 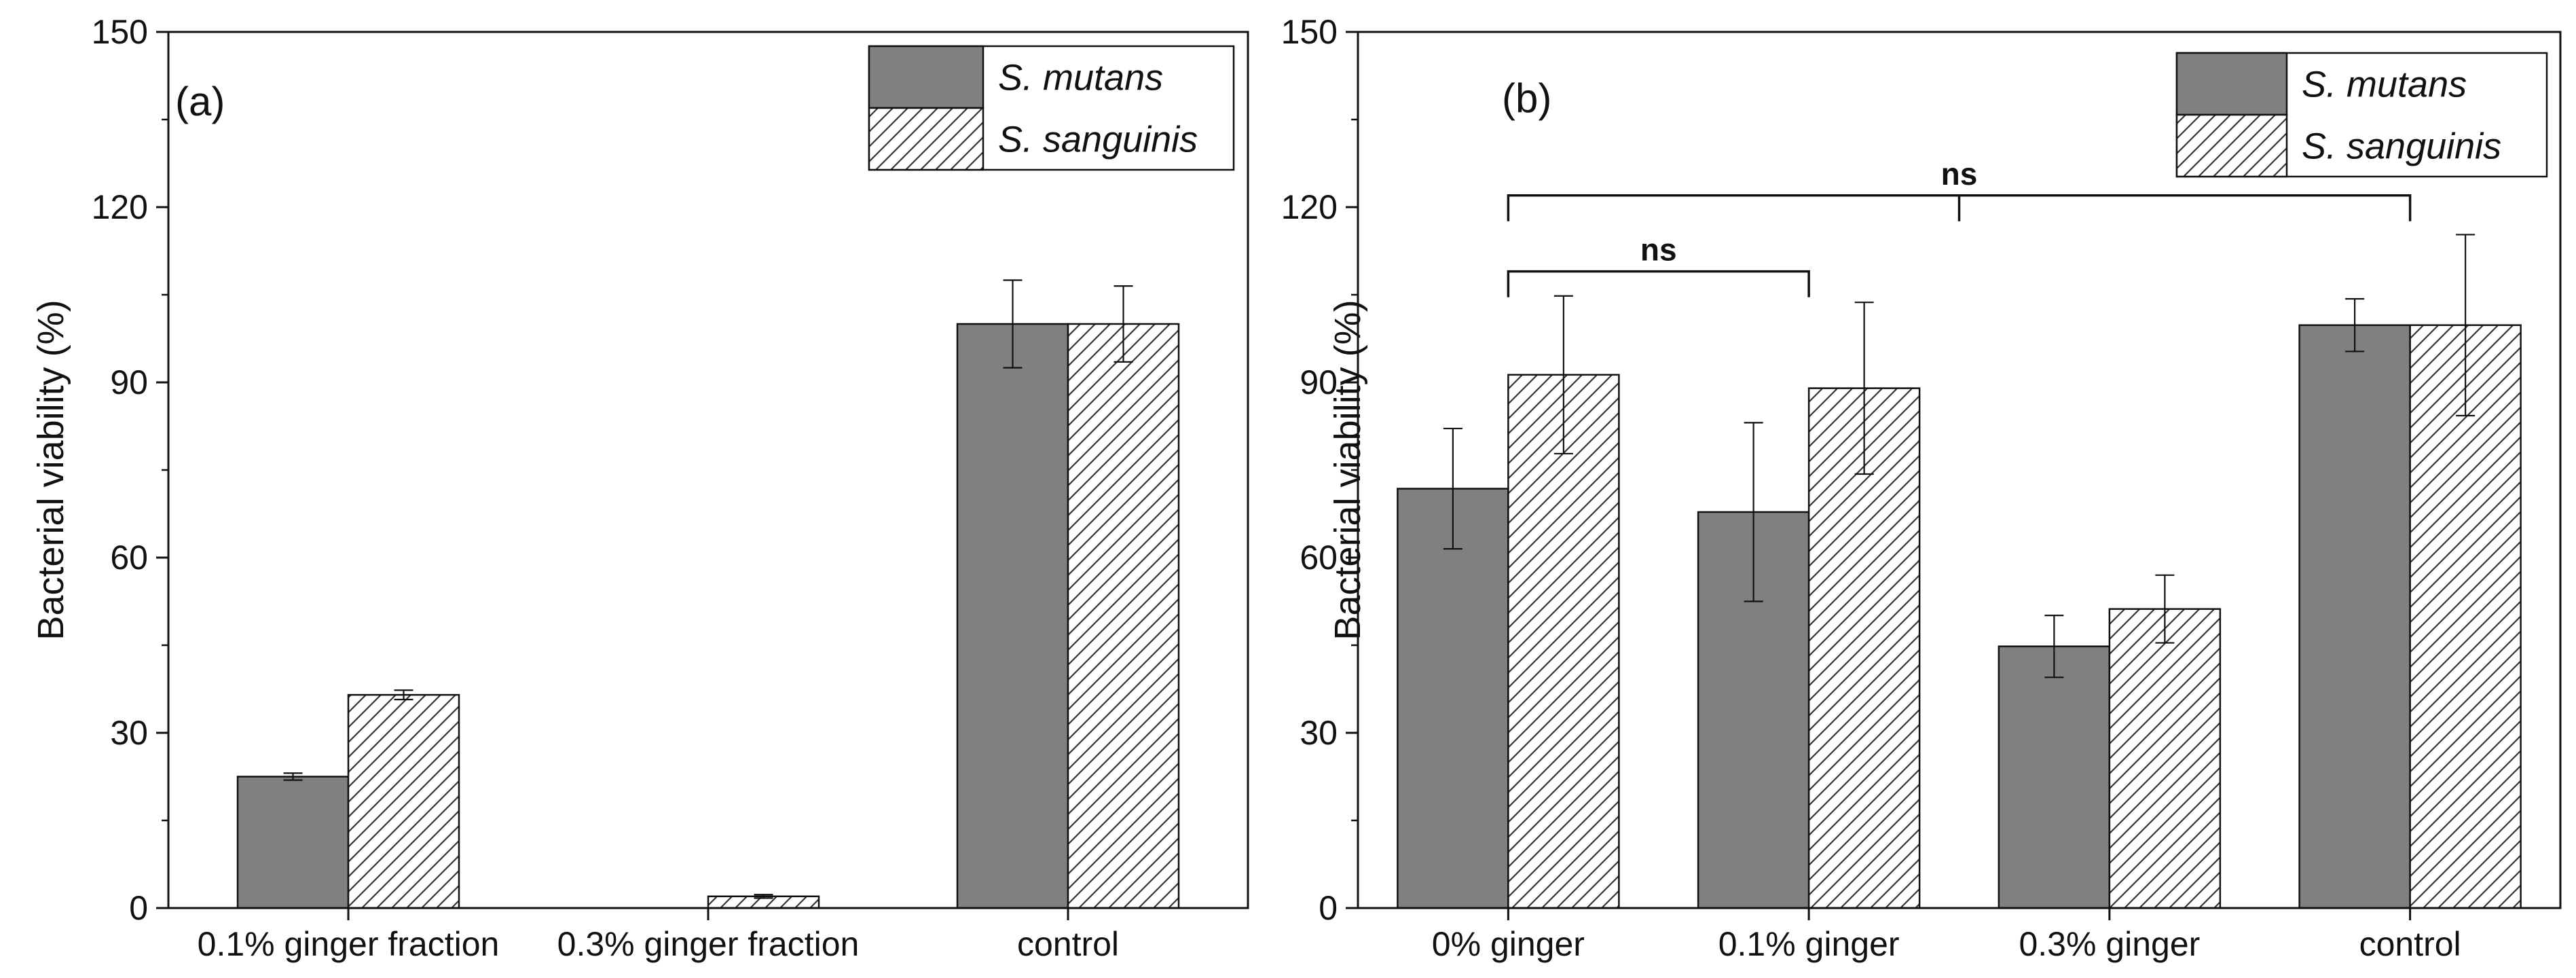 What do you see at coordinates (709, 944) in the screenshot?
I see `panel-a-category-label-1: 0.3% ginger fraction` at bounding box center [709, 944].